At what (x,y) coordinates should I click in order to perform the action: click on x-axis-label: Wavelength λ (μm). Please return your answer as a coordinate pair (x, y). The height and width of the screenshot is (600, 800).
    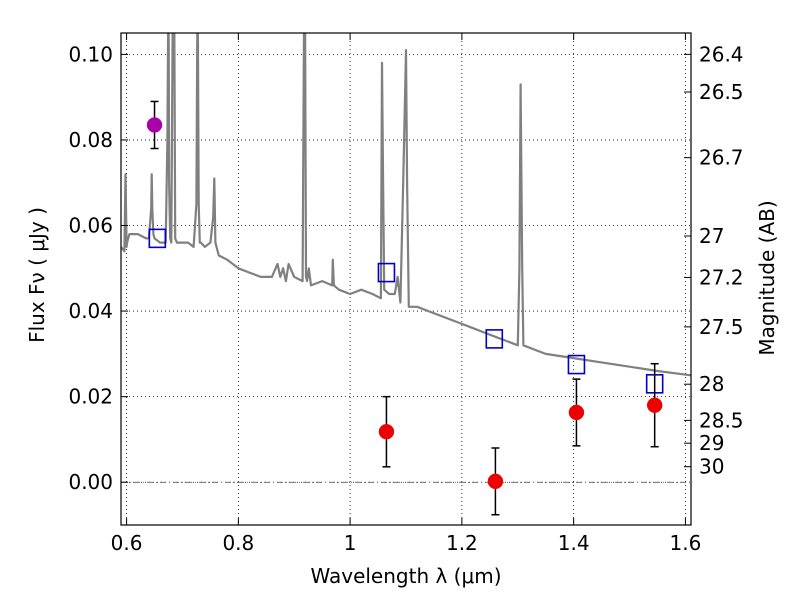
    Looking at the image, I should click on (405, 576).